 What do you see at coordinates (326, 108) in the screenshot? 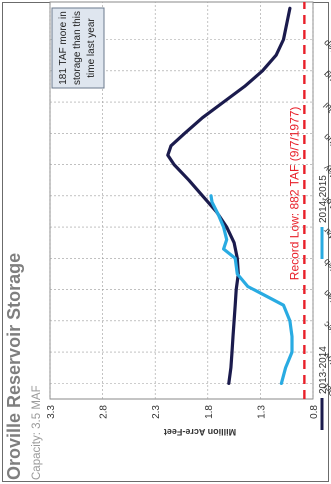
I see `x-tick-label: Jul` at bounding box center [326, 108].